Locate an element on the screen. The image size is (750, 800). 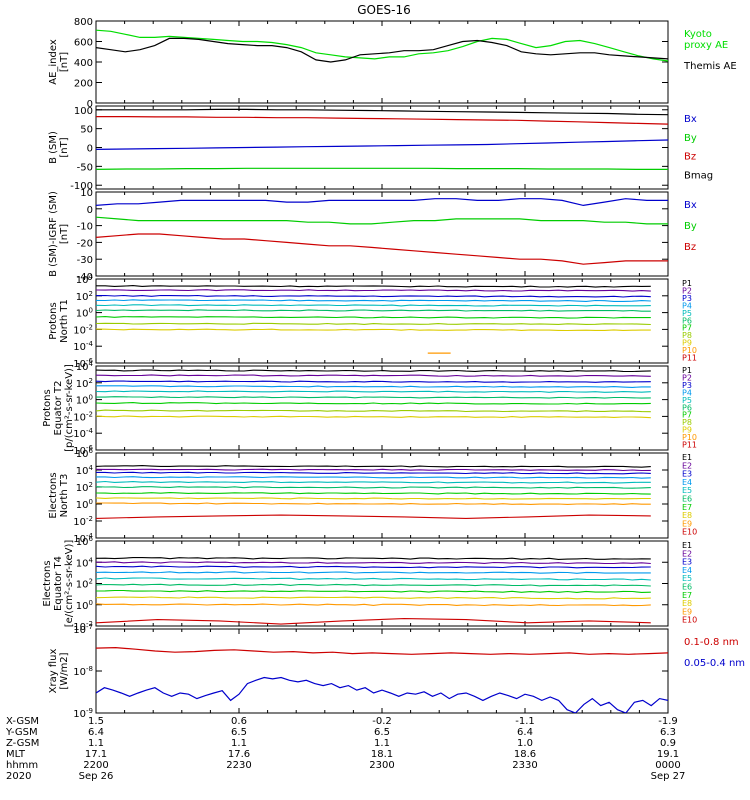
series-bz is located at coordinates (382, 120).